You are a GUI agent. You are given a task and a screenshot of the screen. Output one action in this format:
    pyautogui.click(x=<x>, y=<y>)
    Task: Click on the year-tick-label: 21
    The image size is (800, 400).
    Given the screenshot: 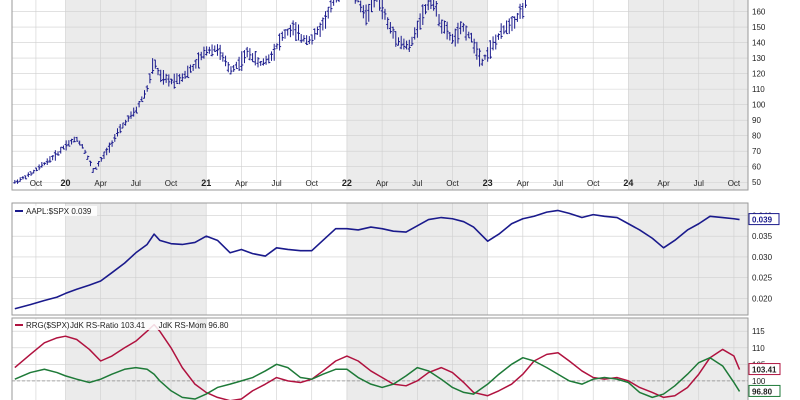 What is the action you would take?
    pyautogui.click(x=206, y=183)
    